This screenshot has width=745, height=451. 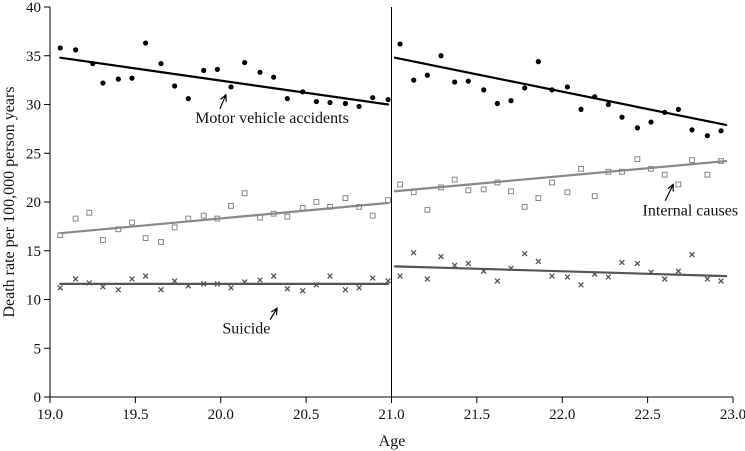 I want to click on annotation-arrowhead, so click(x=223, y=97).